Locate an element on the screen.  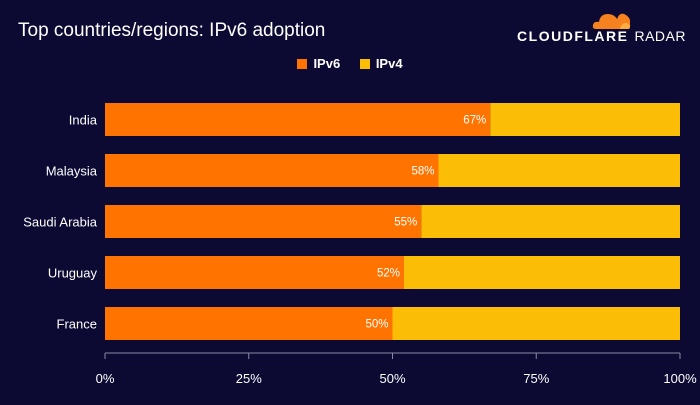
data-label-ipv6-malaysia: 58% is located at coordinates (422, 172).